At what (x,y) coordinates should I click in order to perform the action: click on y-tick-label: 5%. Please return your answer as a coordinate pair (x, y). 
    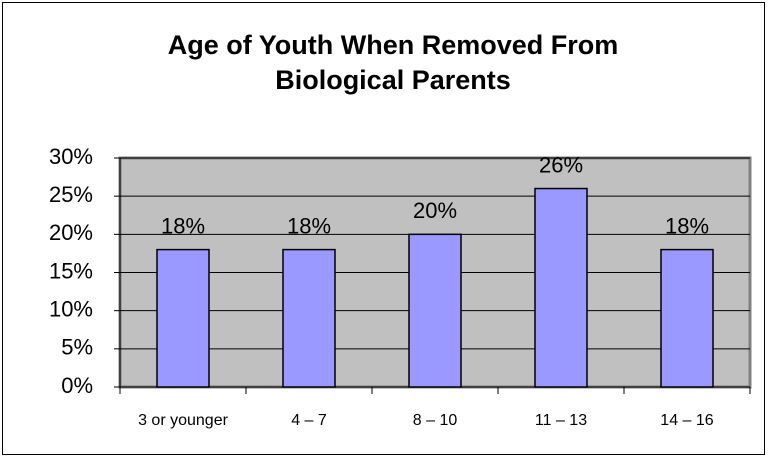
    Looking at the image, I should click on (77, 347).